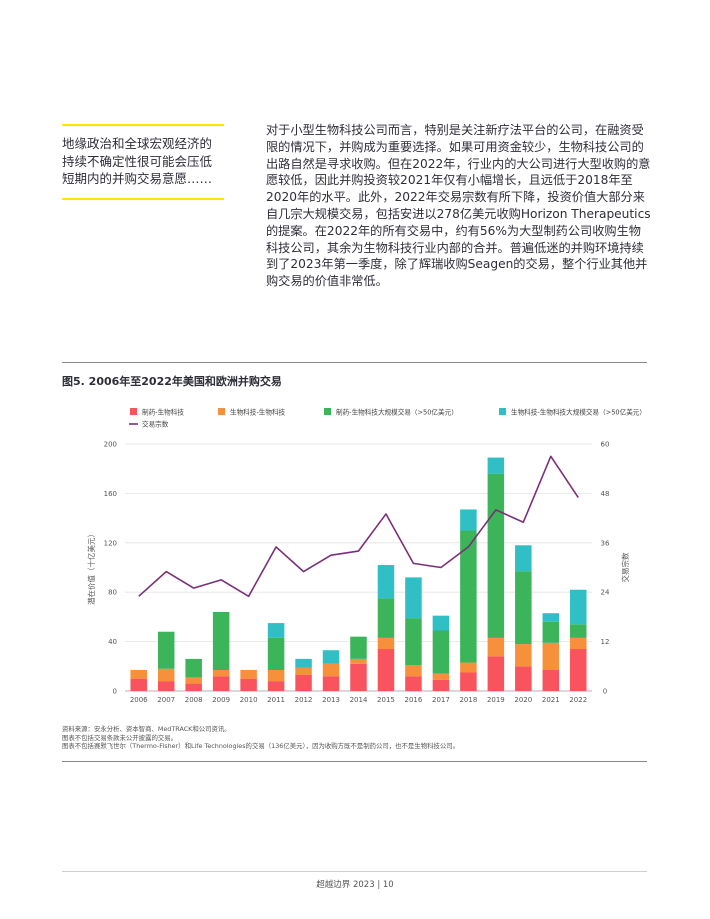  What do you see at coordinates (249, 700) in the screenshot?
I see `x-tick-label: 2010` at bounding box center [249, 700].